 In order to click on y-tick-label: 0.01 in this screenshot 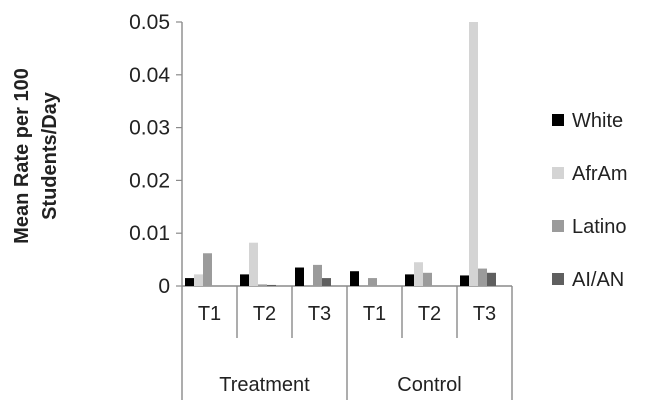, I will do `click(149, 233)`.